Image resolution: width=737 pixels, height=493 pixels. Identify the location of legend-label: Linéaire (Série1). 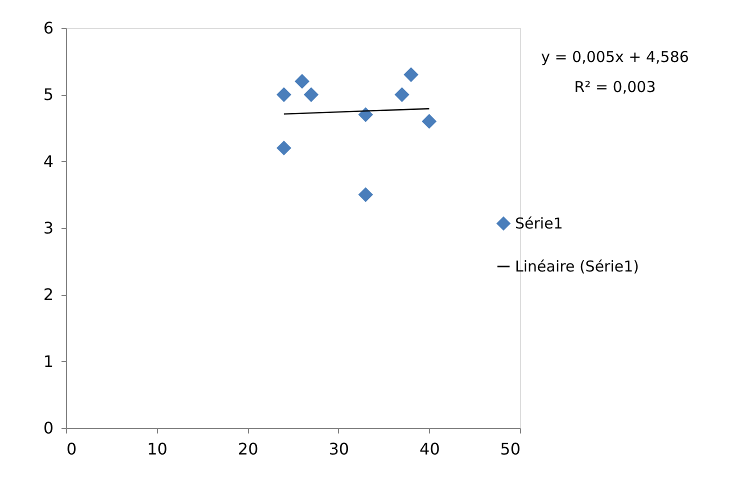
(577, 267).